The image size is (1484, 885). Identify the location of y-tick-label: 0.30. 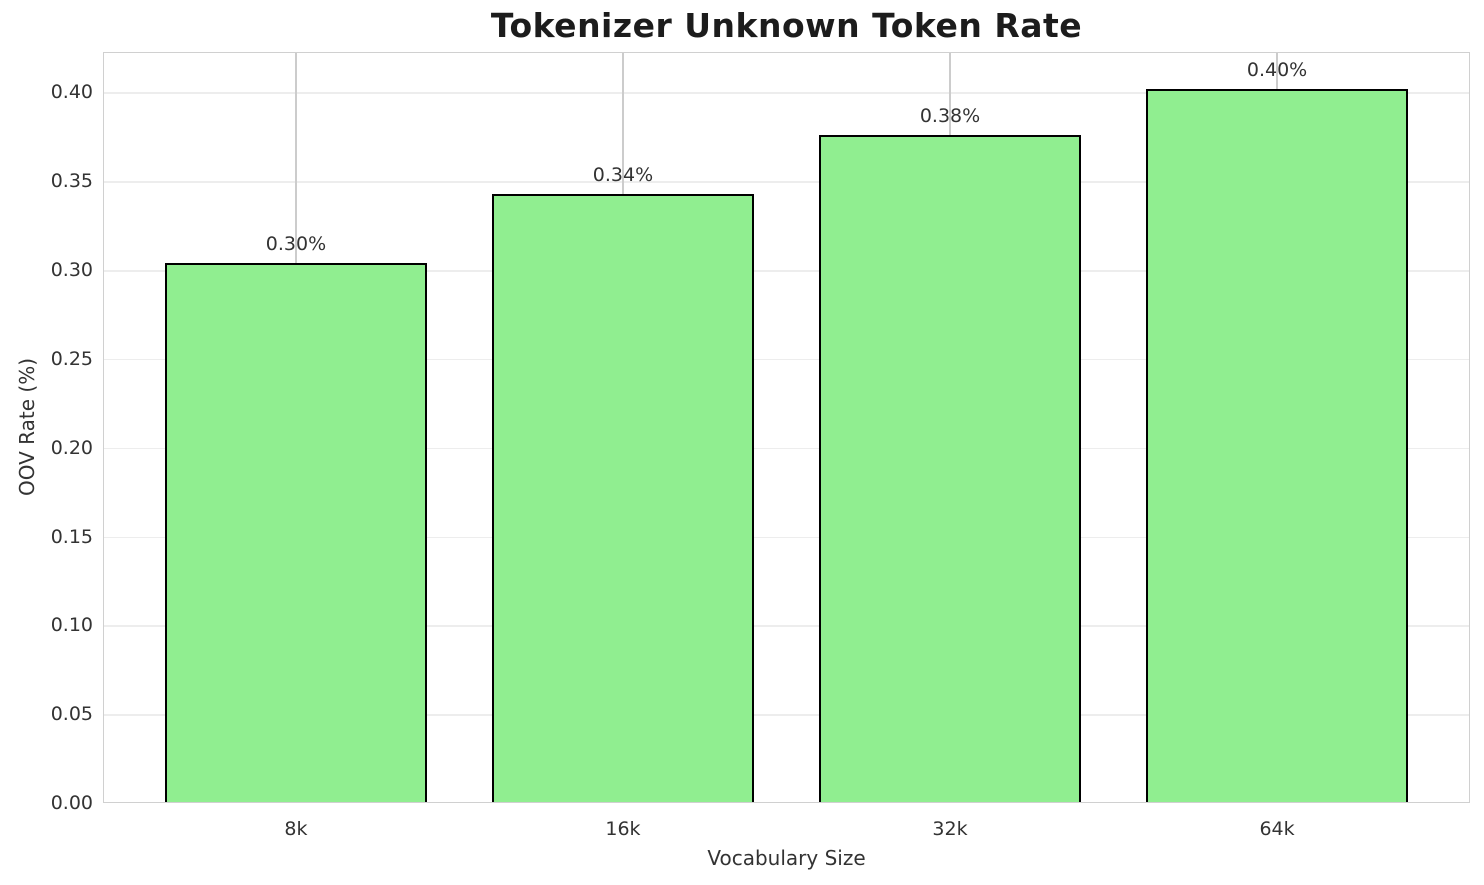
(71, 270).